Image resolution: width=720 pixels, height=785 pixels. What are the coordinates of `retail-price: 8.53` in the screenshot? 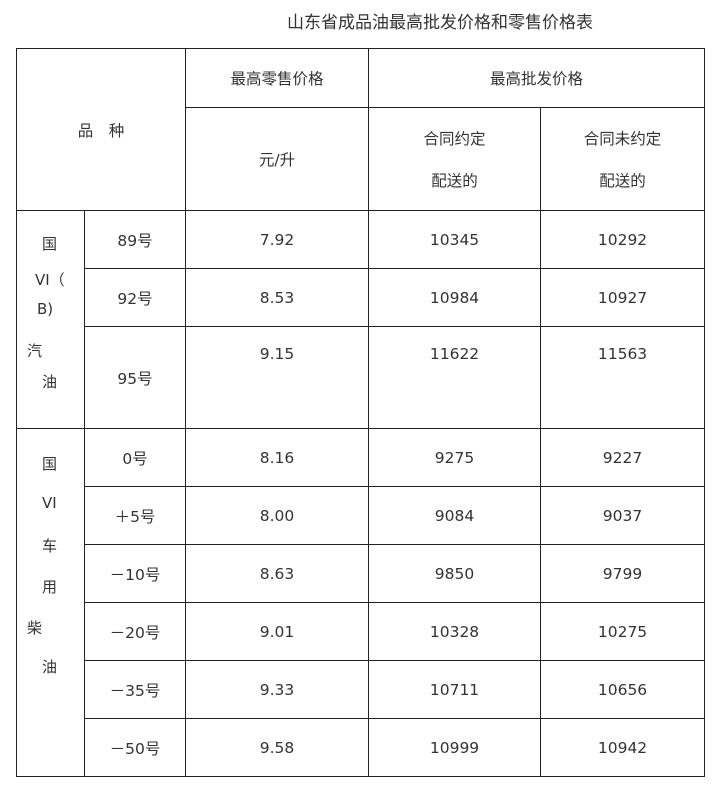 It's located at (277, 297).